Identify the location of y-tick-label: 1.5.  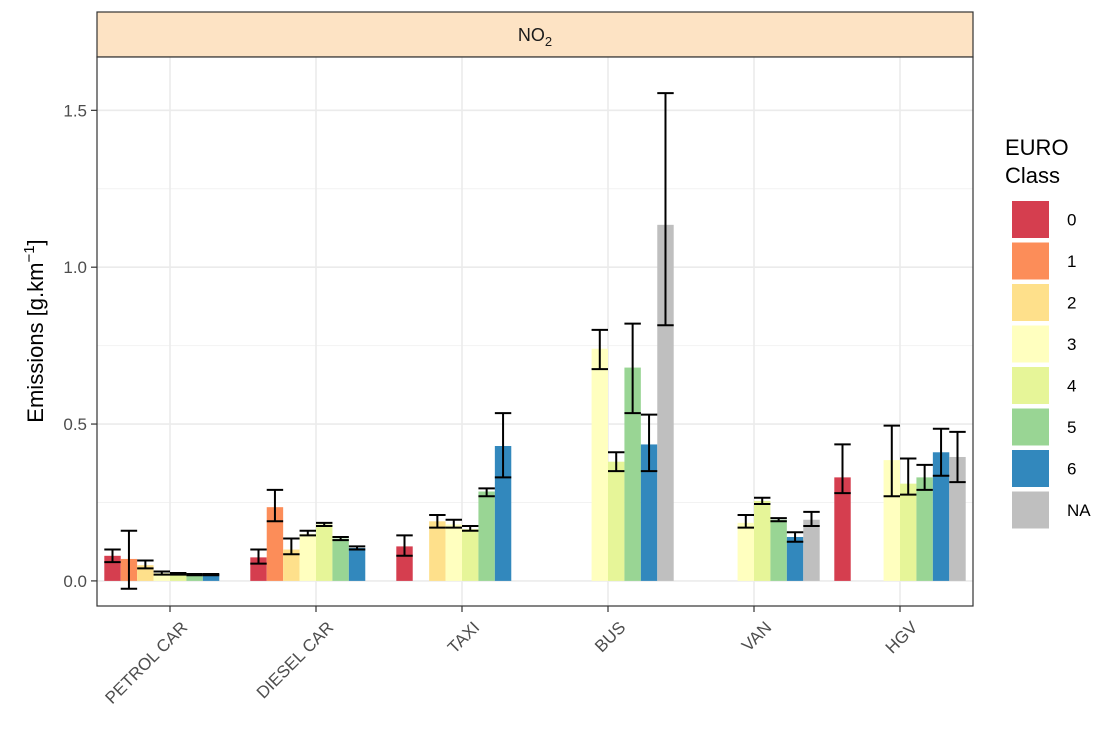
(75, 110).